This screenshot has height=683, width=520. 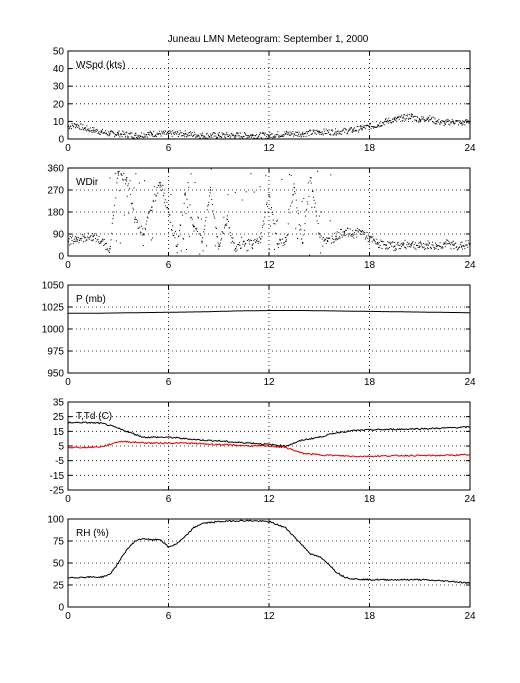 What do you see at coordinates (59, 417) in the screenshot?
I see `y-tick-label: 25` at bounding box center [59, 417].